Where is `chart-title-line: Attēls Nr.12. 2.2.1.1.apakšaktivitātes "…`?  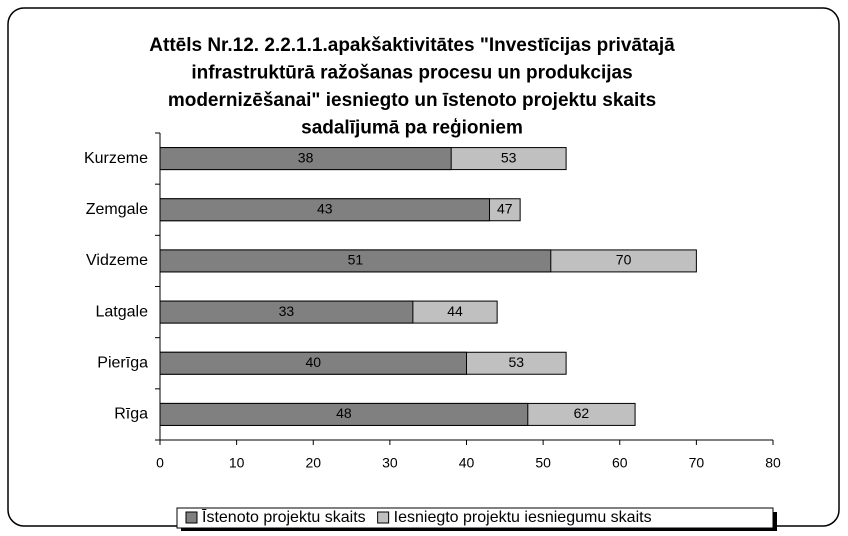
chart-title-line: Attēls Nr.12. 2.2.1.1.apakšaktivitātes "… is located at coordinates (412, 45).